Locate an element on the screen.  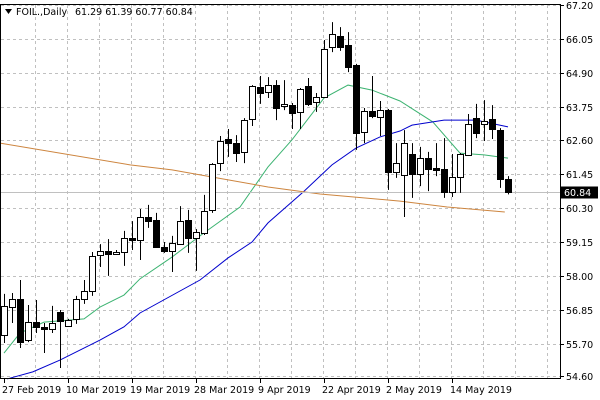
x-tick-label: 2 May 2019 is located at coordinates (414, 390).